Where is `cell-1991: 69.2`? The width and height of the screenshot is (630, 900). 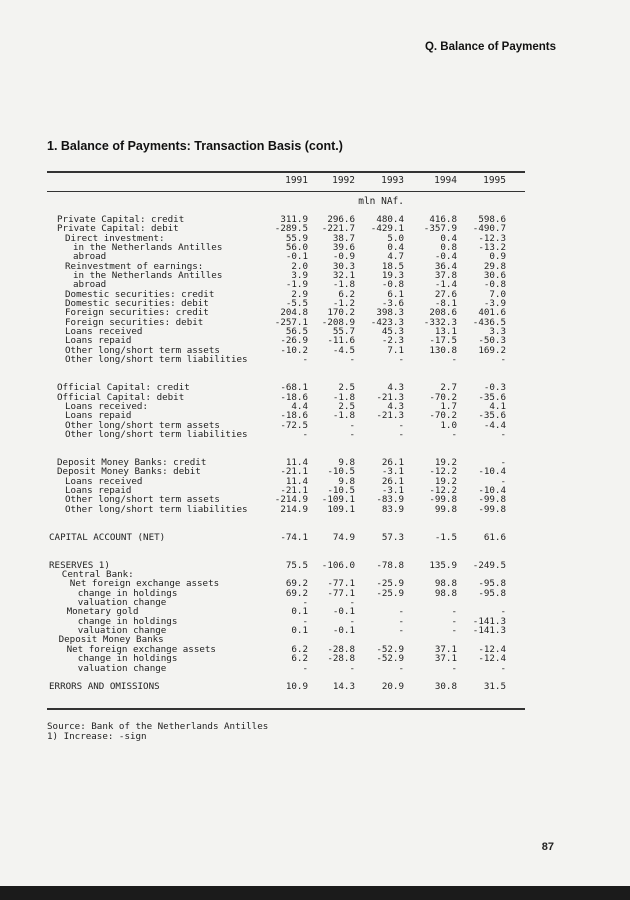 cell-1991: 69.2 is located at coordinates (296, 584).